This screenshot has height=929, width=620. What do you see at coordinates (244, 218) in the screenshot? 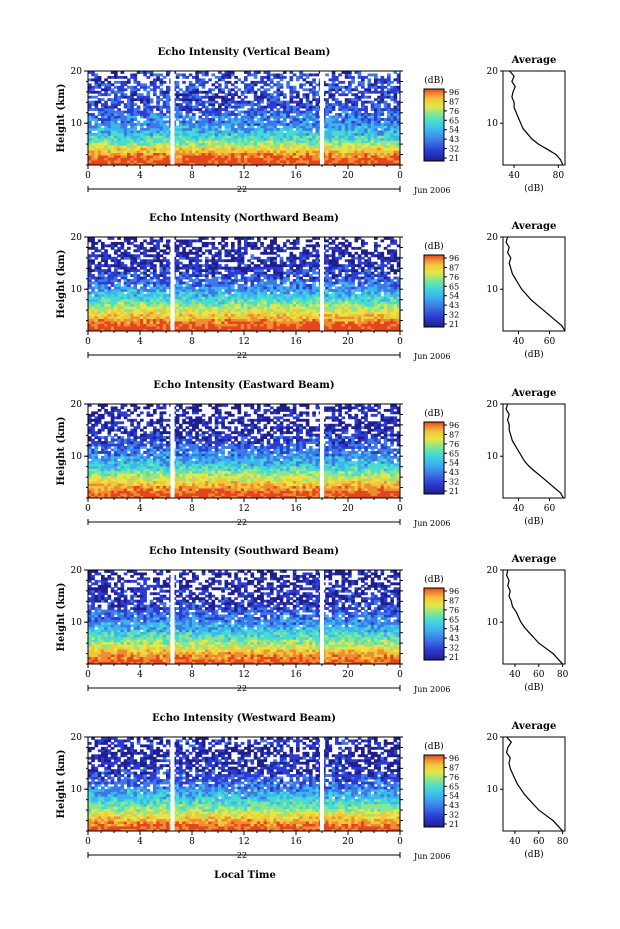
I see `panel-title: Echo Intensity (Northward Beam)` at bounding box center [244, 218].